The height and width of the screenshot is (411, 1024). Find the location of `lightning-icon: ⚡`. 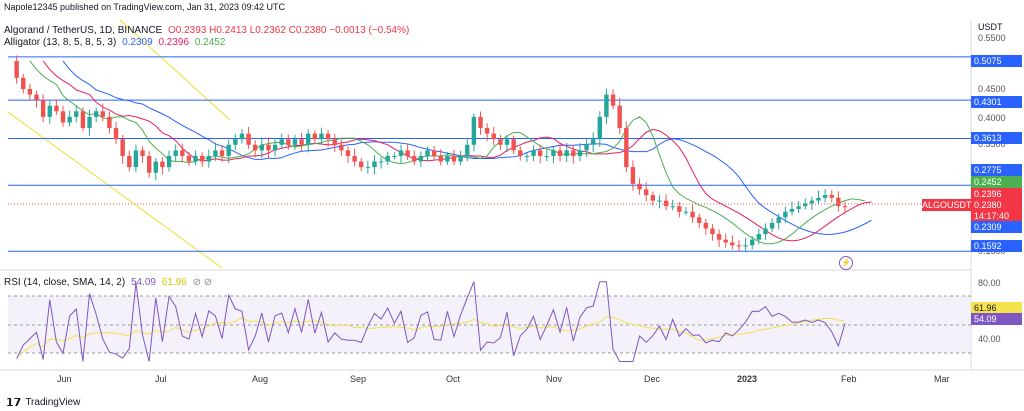

lightning-icon: ⚡ is located at coordinates (846, 263).